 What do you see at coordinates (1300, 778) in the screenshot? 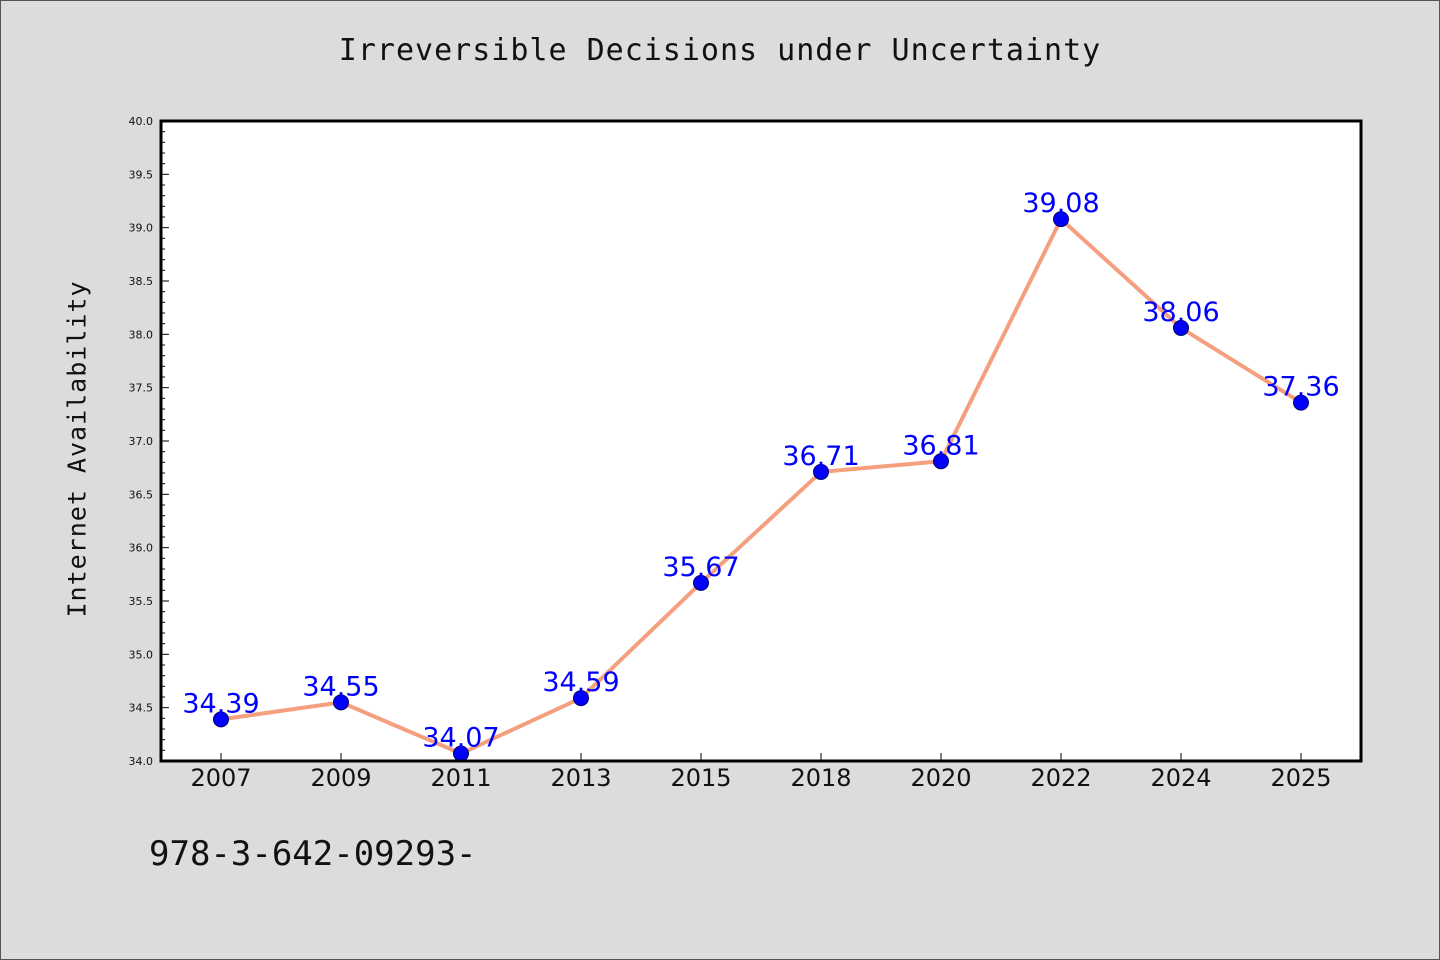
I see `x-tick-label: 2025` at bounding box center [1300, 778].